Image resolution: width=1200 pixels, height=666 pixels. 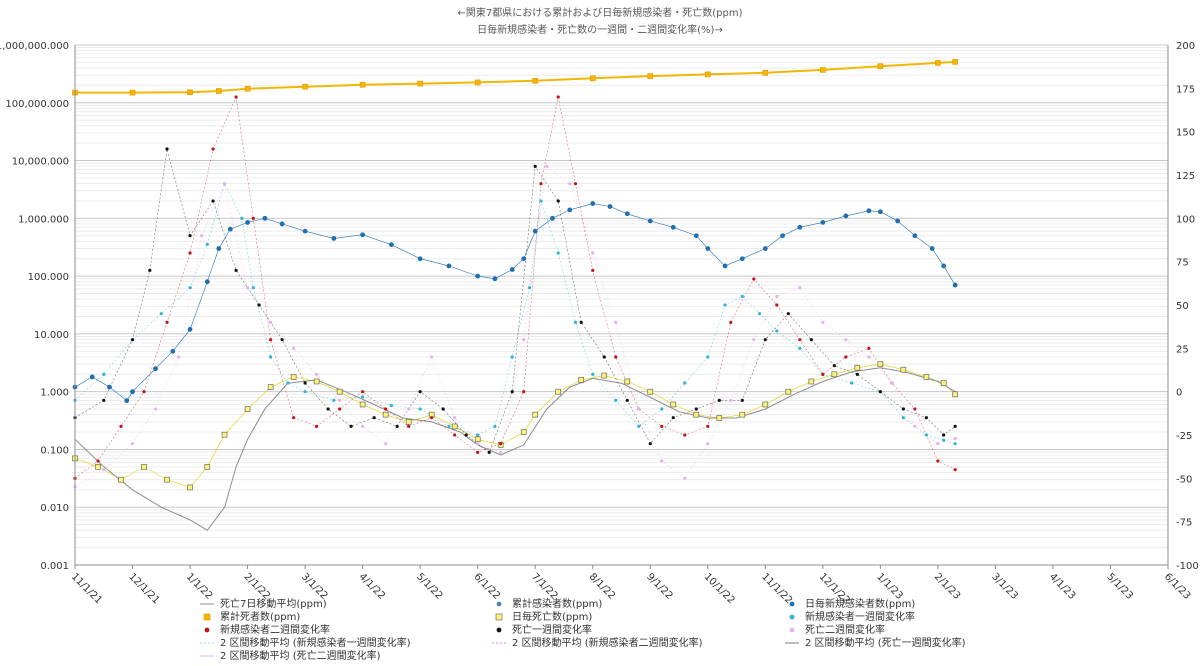 What do you see at coordinates (54, 450) in the screenshot?
I see `left-tick-label: 0.100` at bounding box center [54, 450].